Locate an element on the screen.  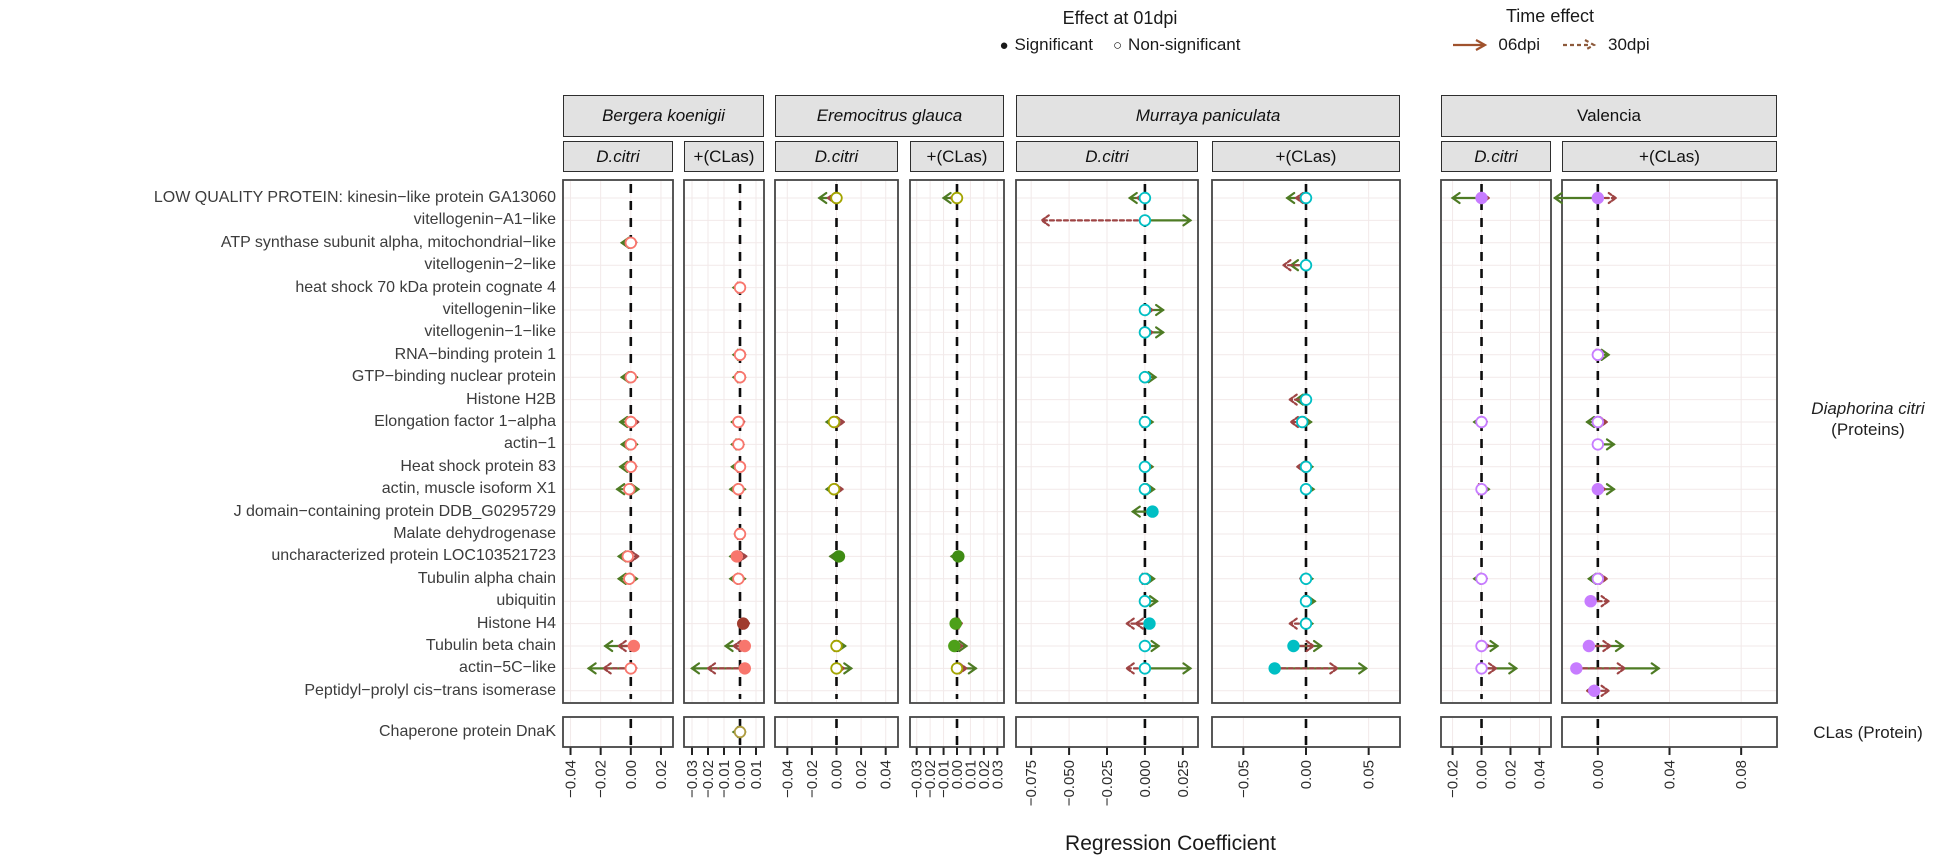
condition-strip-6: +(CLas) is located at coordinates (1306, 156).